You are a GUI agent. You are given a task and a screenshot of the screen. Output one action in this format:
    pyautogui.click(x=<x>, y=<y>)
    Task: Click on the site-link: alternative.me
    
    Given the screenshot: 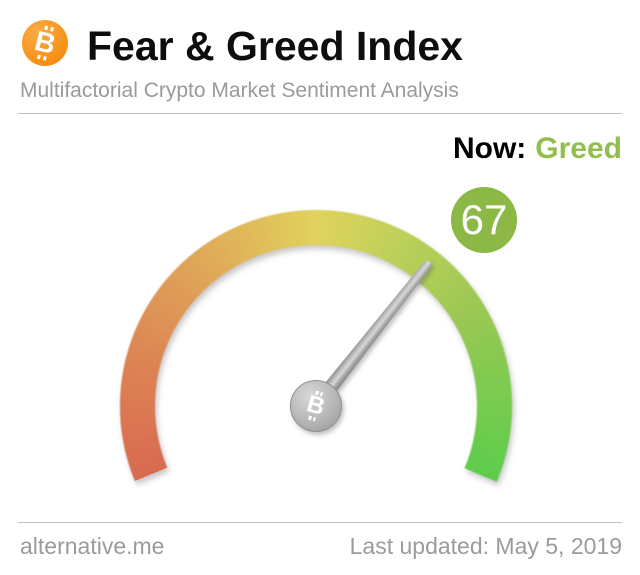 What is the action you would take?
    pyautogui.click(x=92, y=546)
    